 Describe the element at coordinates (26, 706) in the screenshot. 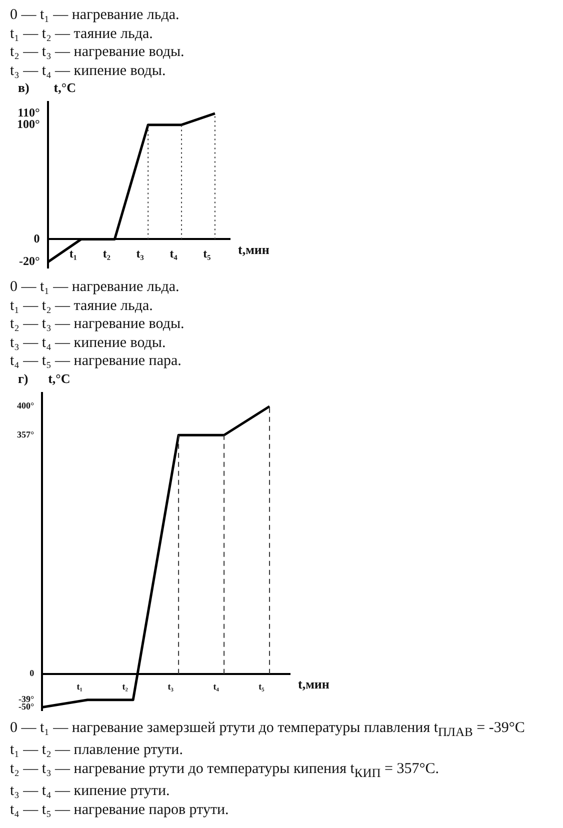

I see `y-tick-label: -50°` at that location.